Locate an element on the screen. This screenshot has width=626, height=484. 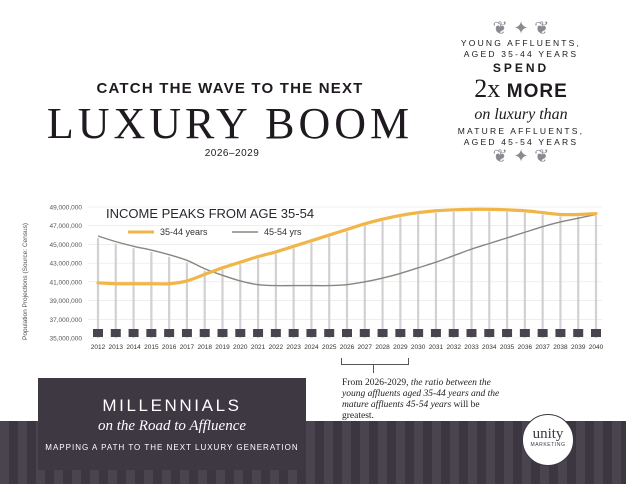
y-tick-label: 37,000,000 is located at coordinates (65, 320).